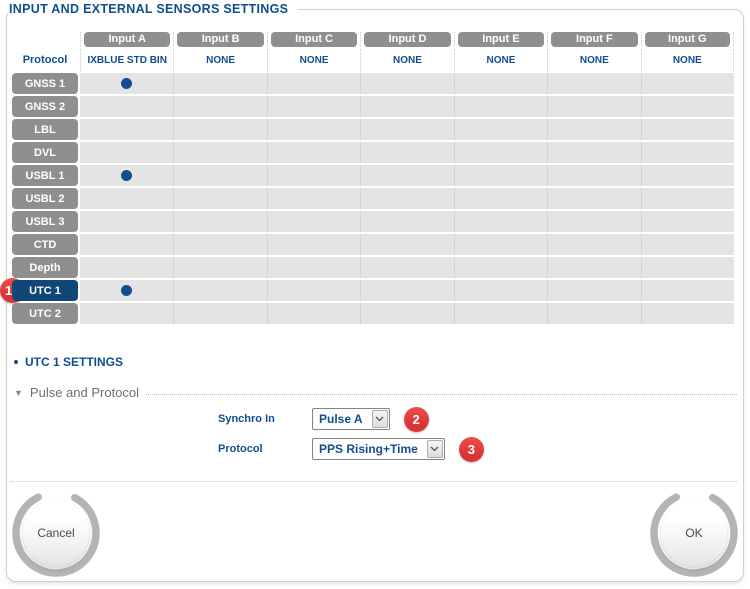 The height and width of the screenshot is (589, 750). I want to click on column-header-input-c: Input C, so click(314, 39).